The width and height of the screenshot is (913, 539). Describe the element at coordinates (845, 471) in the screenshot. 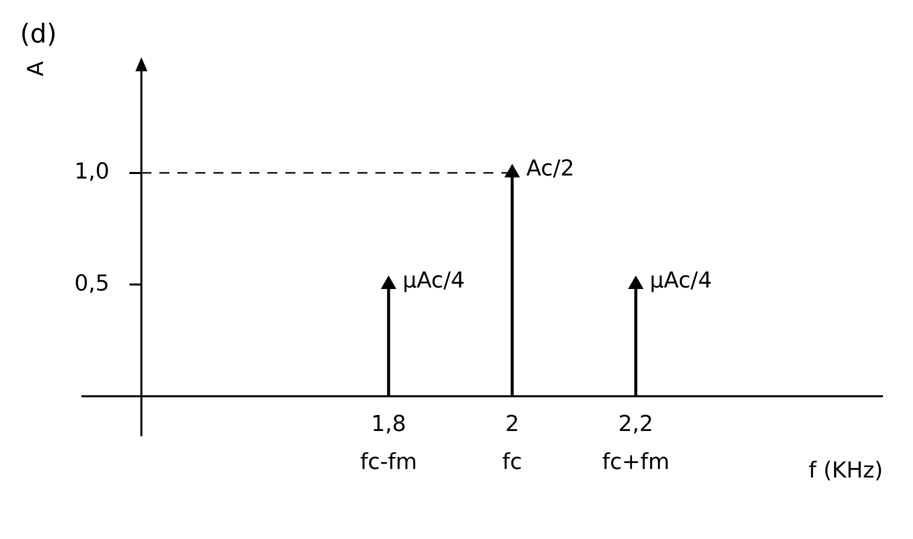

I see `x-axis-title: f (KHz)` at that location.